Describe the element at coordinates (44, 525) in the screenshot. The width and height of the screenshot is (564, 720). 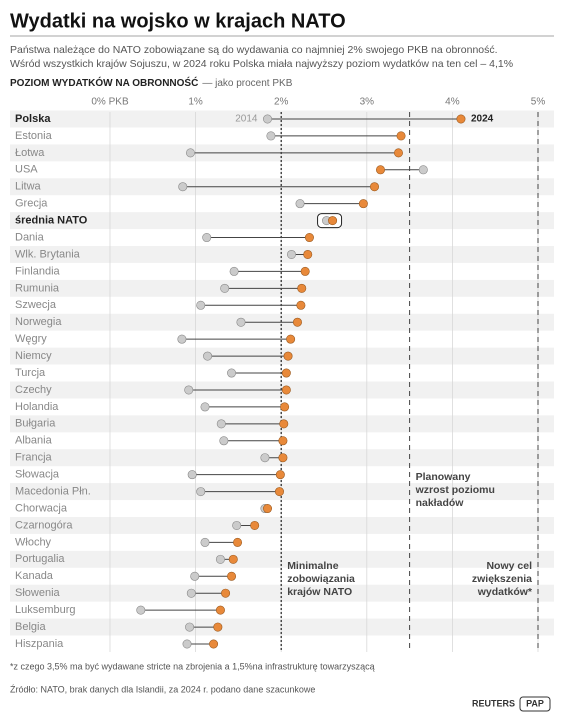
I see `category-label: Czarnogóra` at that location.